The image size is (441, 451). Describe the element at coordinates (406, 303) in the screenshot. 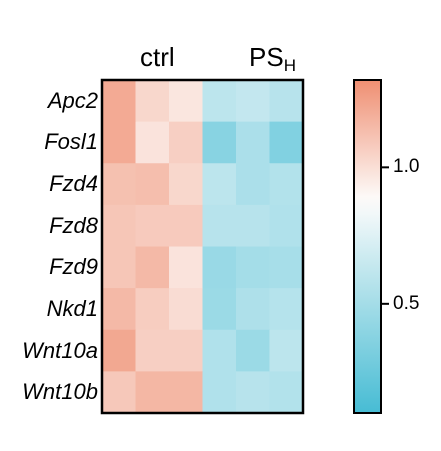

I see `colorbar-tick-label-0.5: 0.5` at that location.